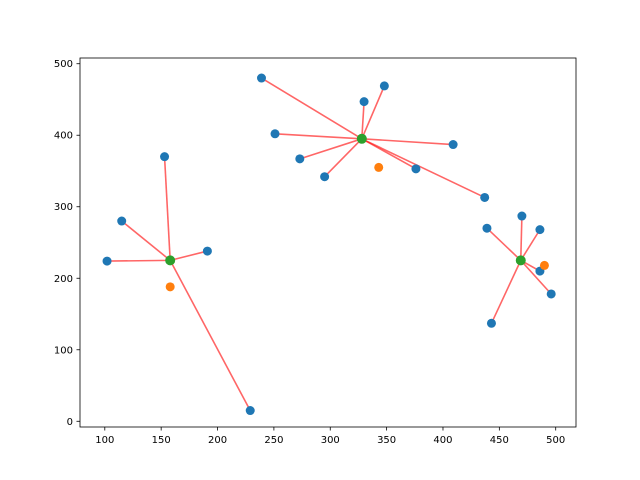 The width and height of the screenshot is (640, 480). Describe the element at coordinates (63, 279) in the screenshot. I see `y-tick-label: 200` at that location.